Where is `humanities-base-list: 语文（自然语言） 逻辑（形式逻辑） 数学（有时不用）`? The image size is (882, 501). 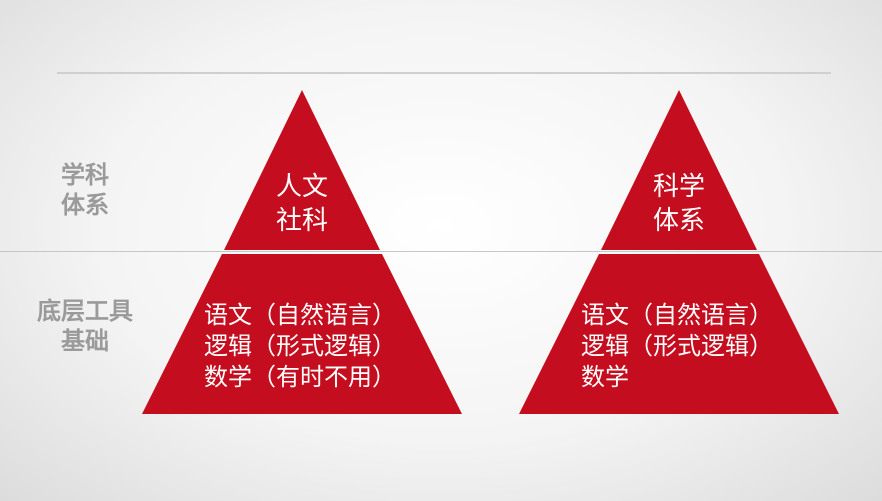
humanities-base-list: 语文（自然语言） 逻辑（形式逻辑） 数学（有时不用） is located at coordinates (300, 346).